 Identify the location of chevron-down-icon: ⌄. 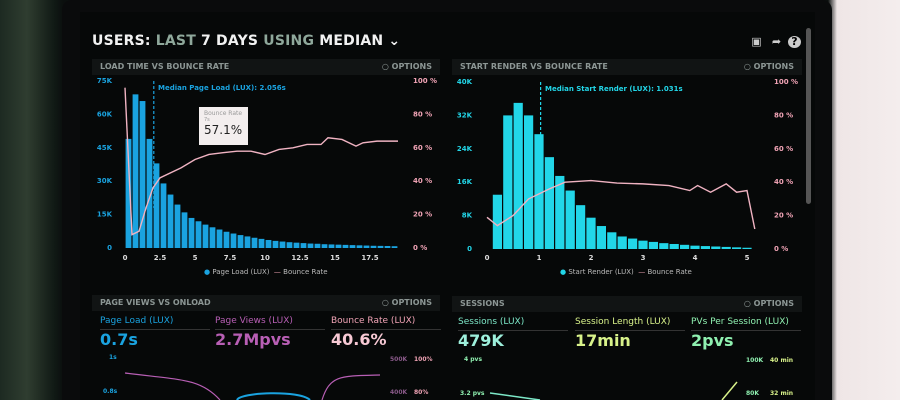
(394, 41).